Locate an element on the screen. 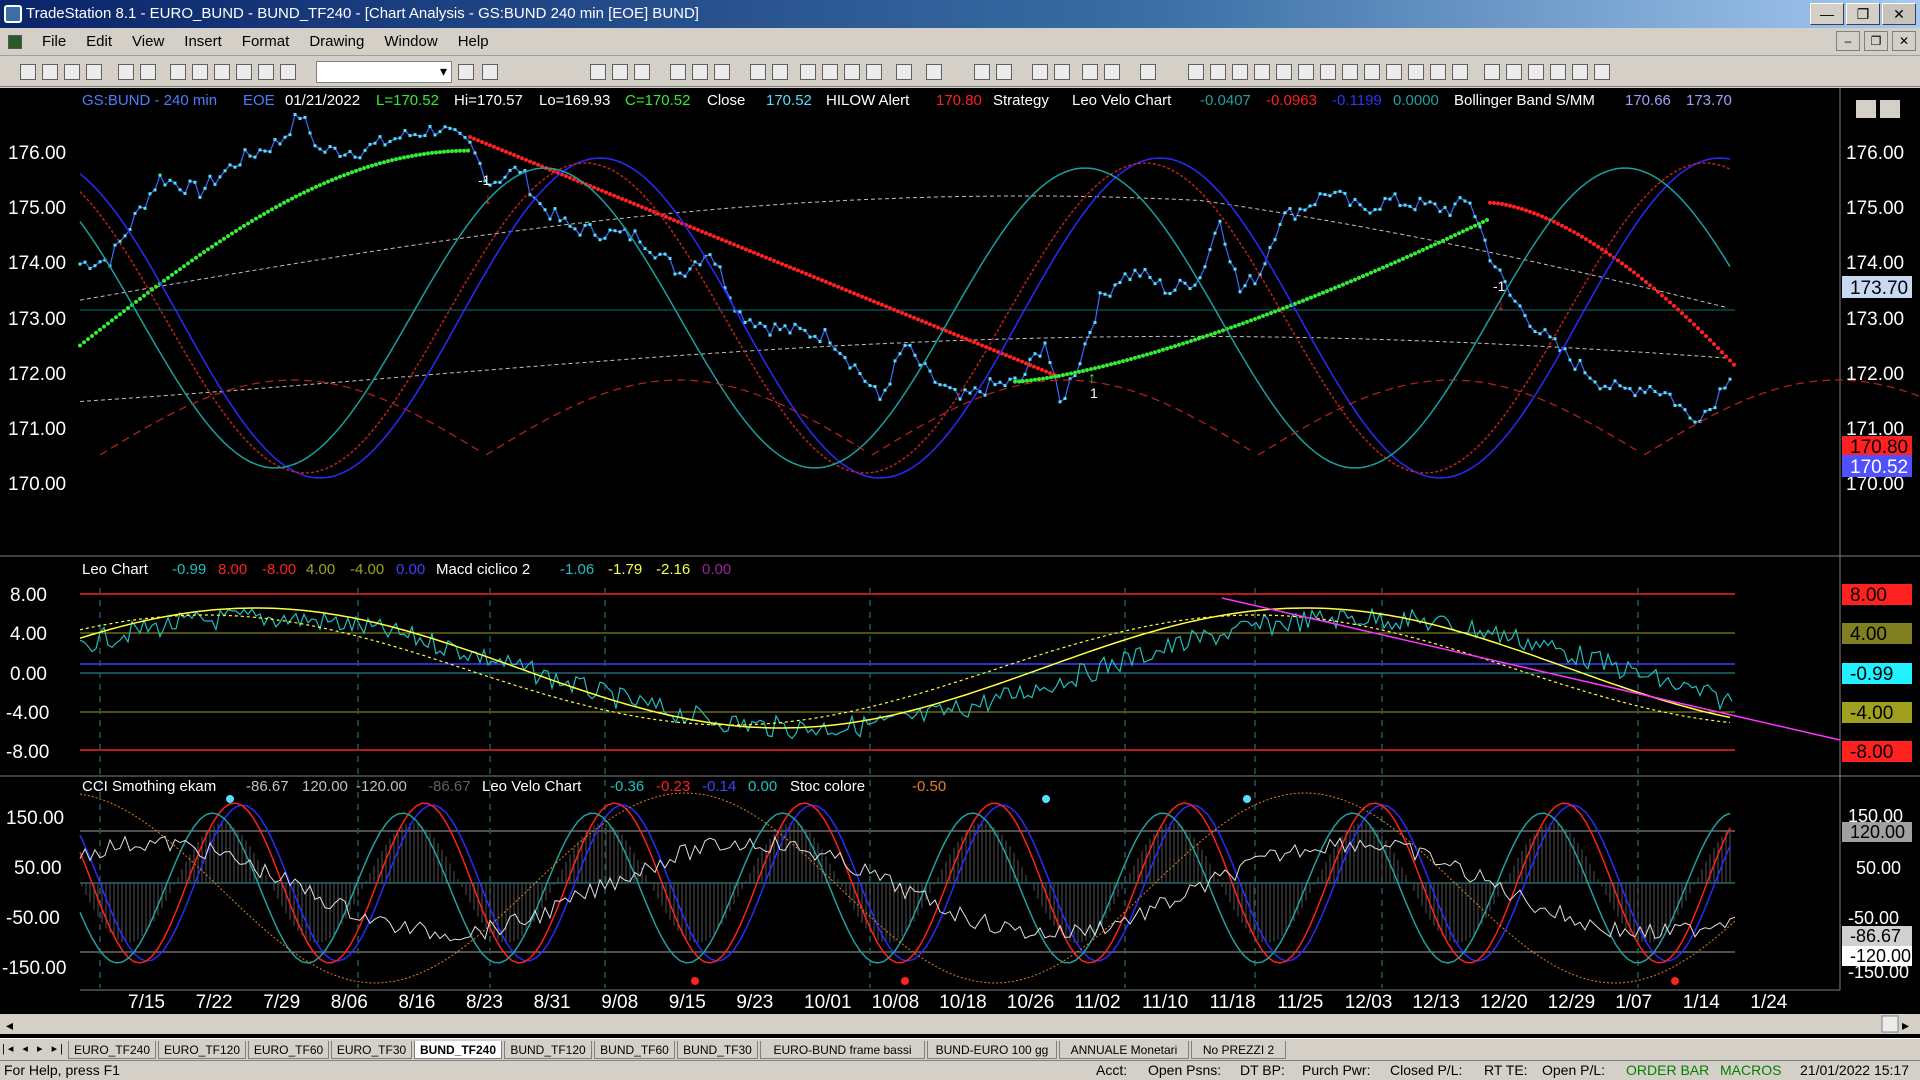 The image size is (1920, 1080). workspace-tab-7: BUND_TF60 is located at coordinates (634, 1050).